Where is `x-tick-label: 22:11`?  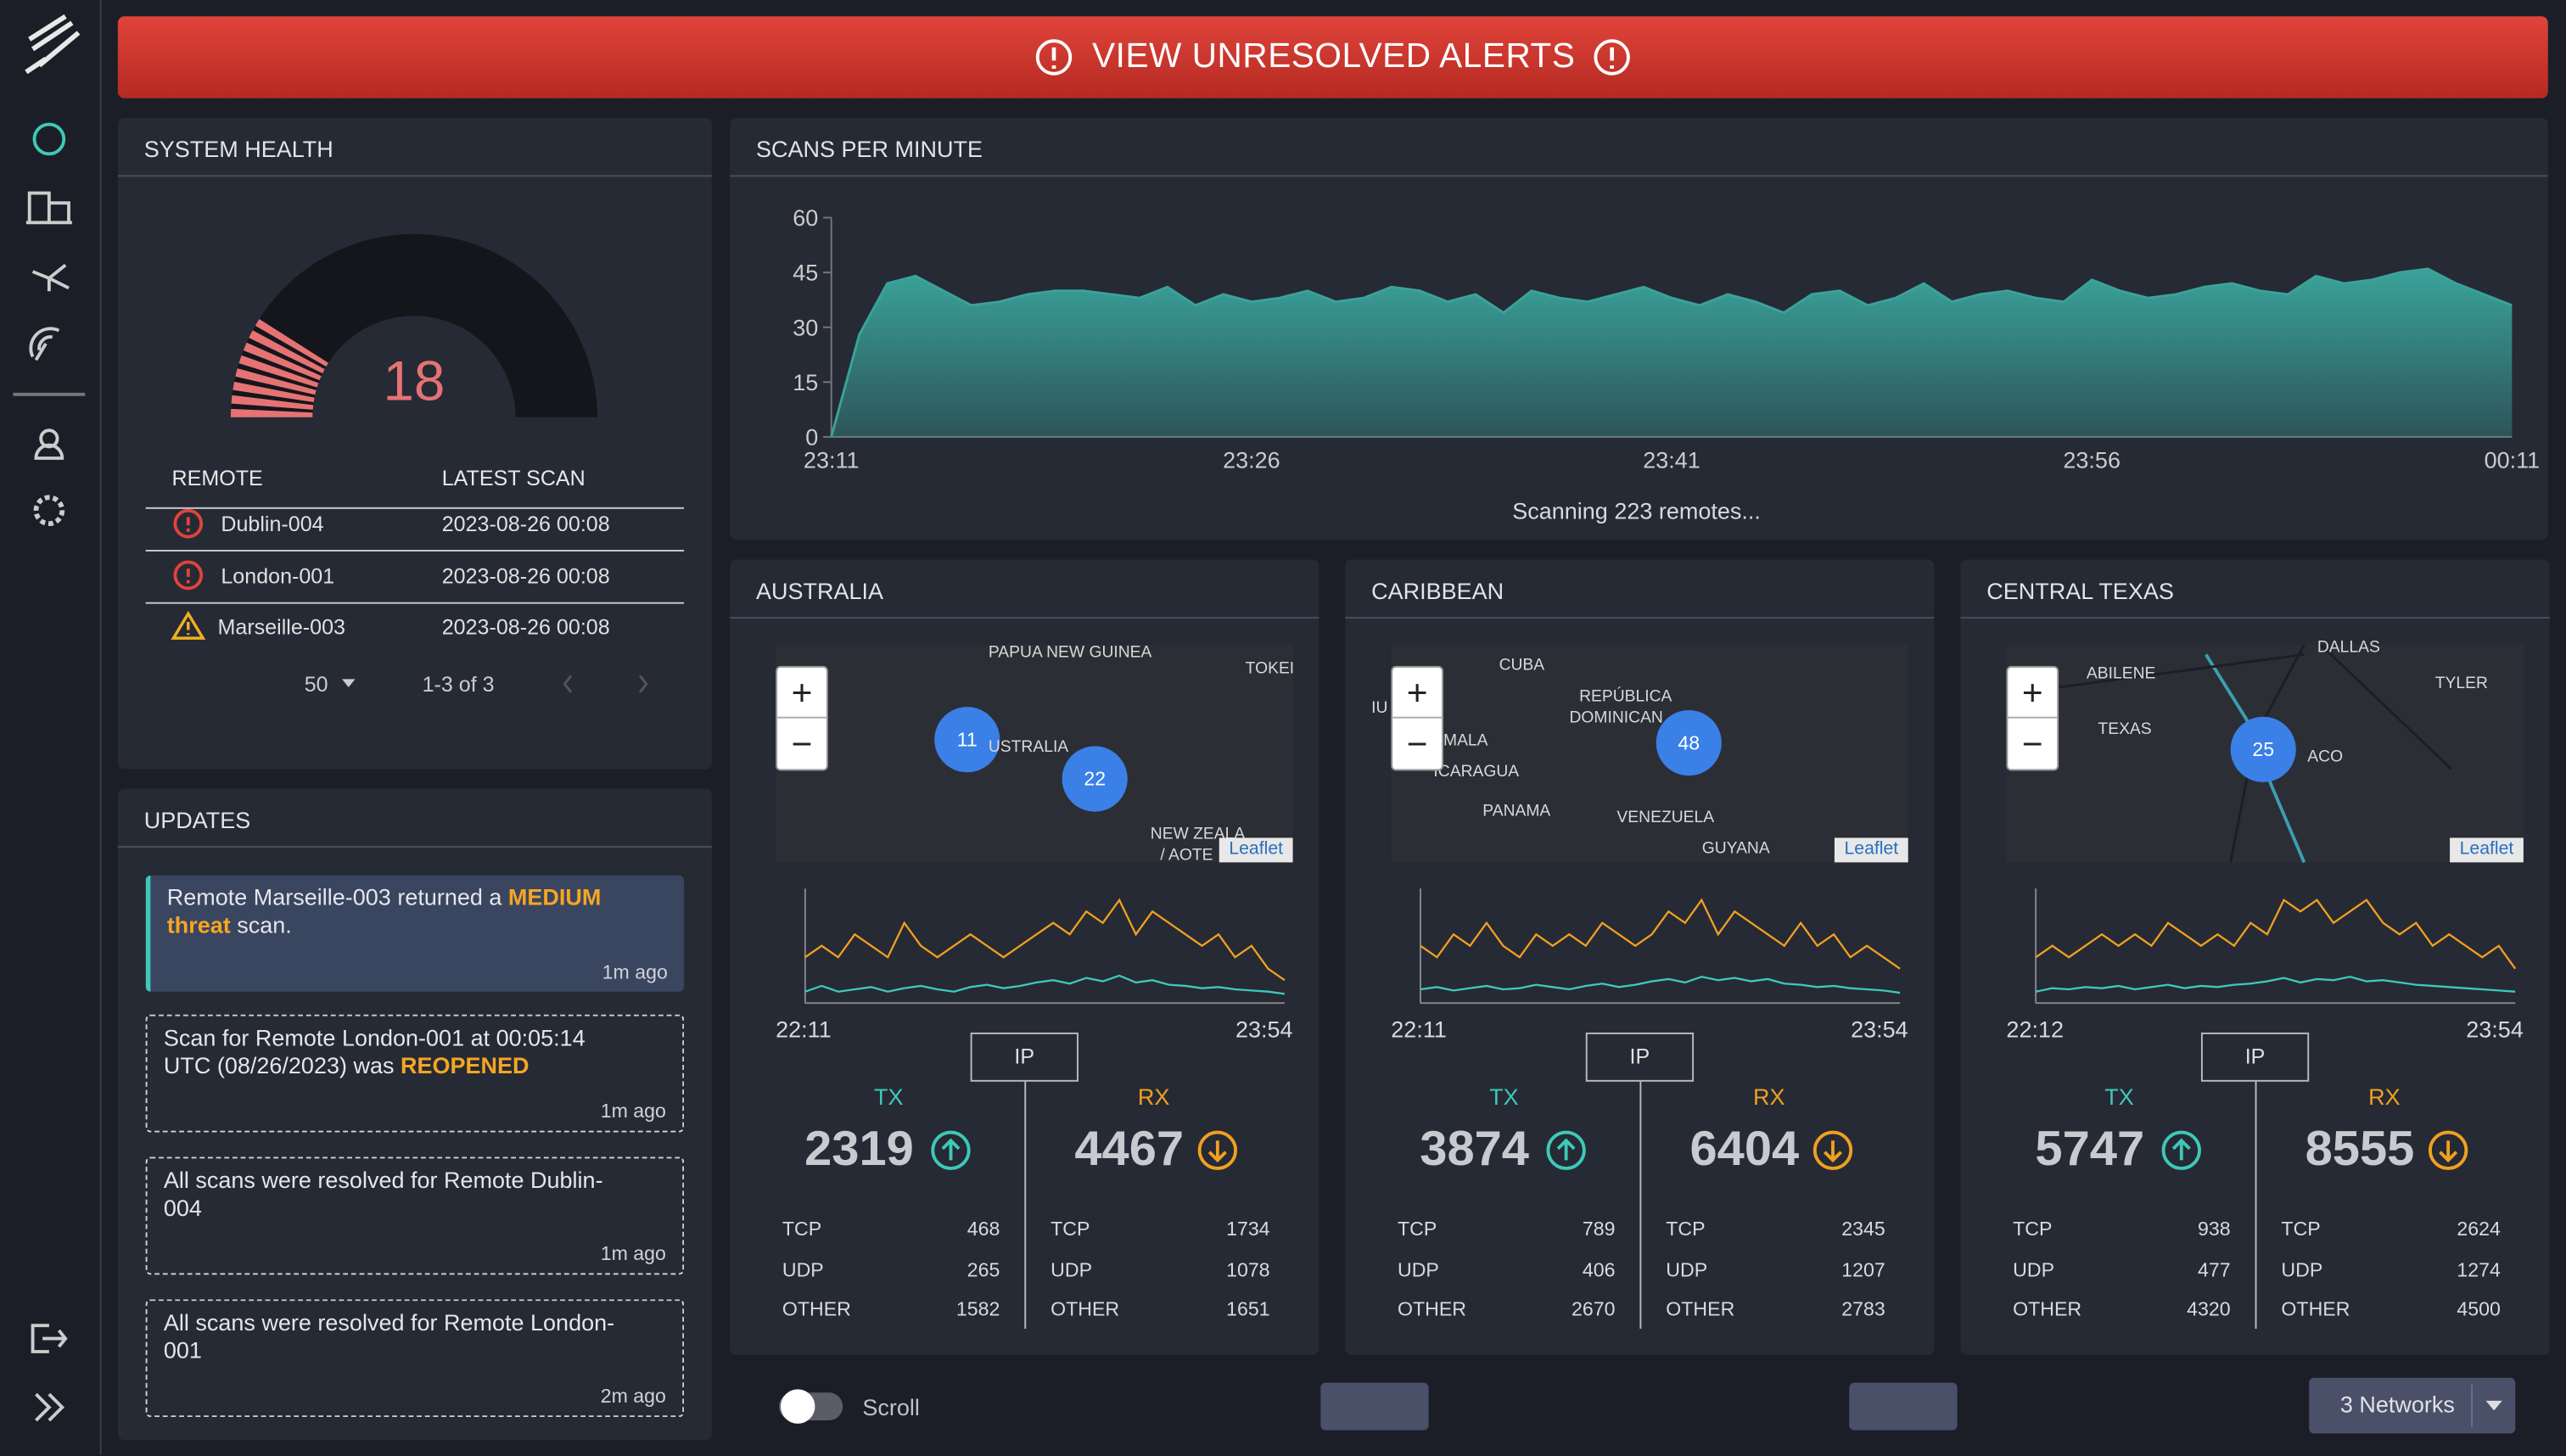 x-tick-label: 22:11 is located at coordinates (1419, 1029).